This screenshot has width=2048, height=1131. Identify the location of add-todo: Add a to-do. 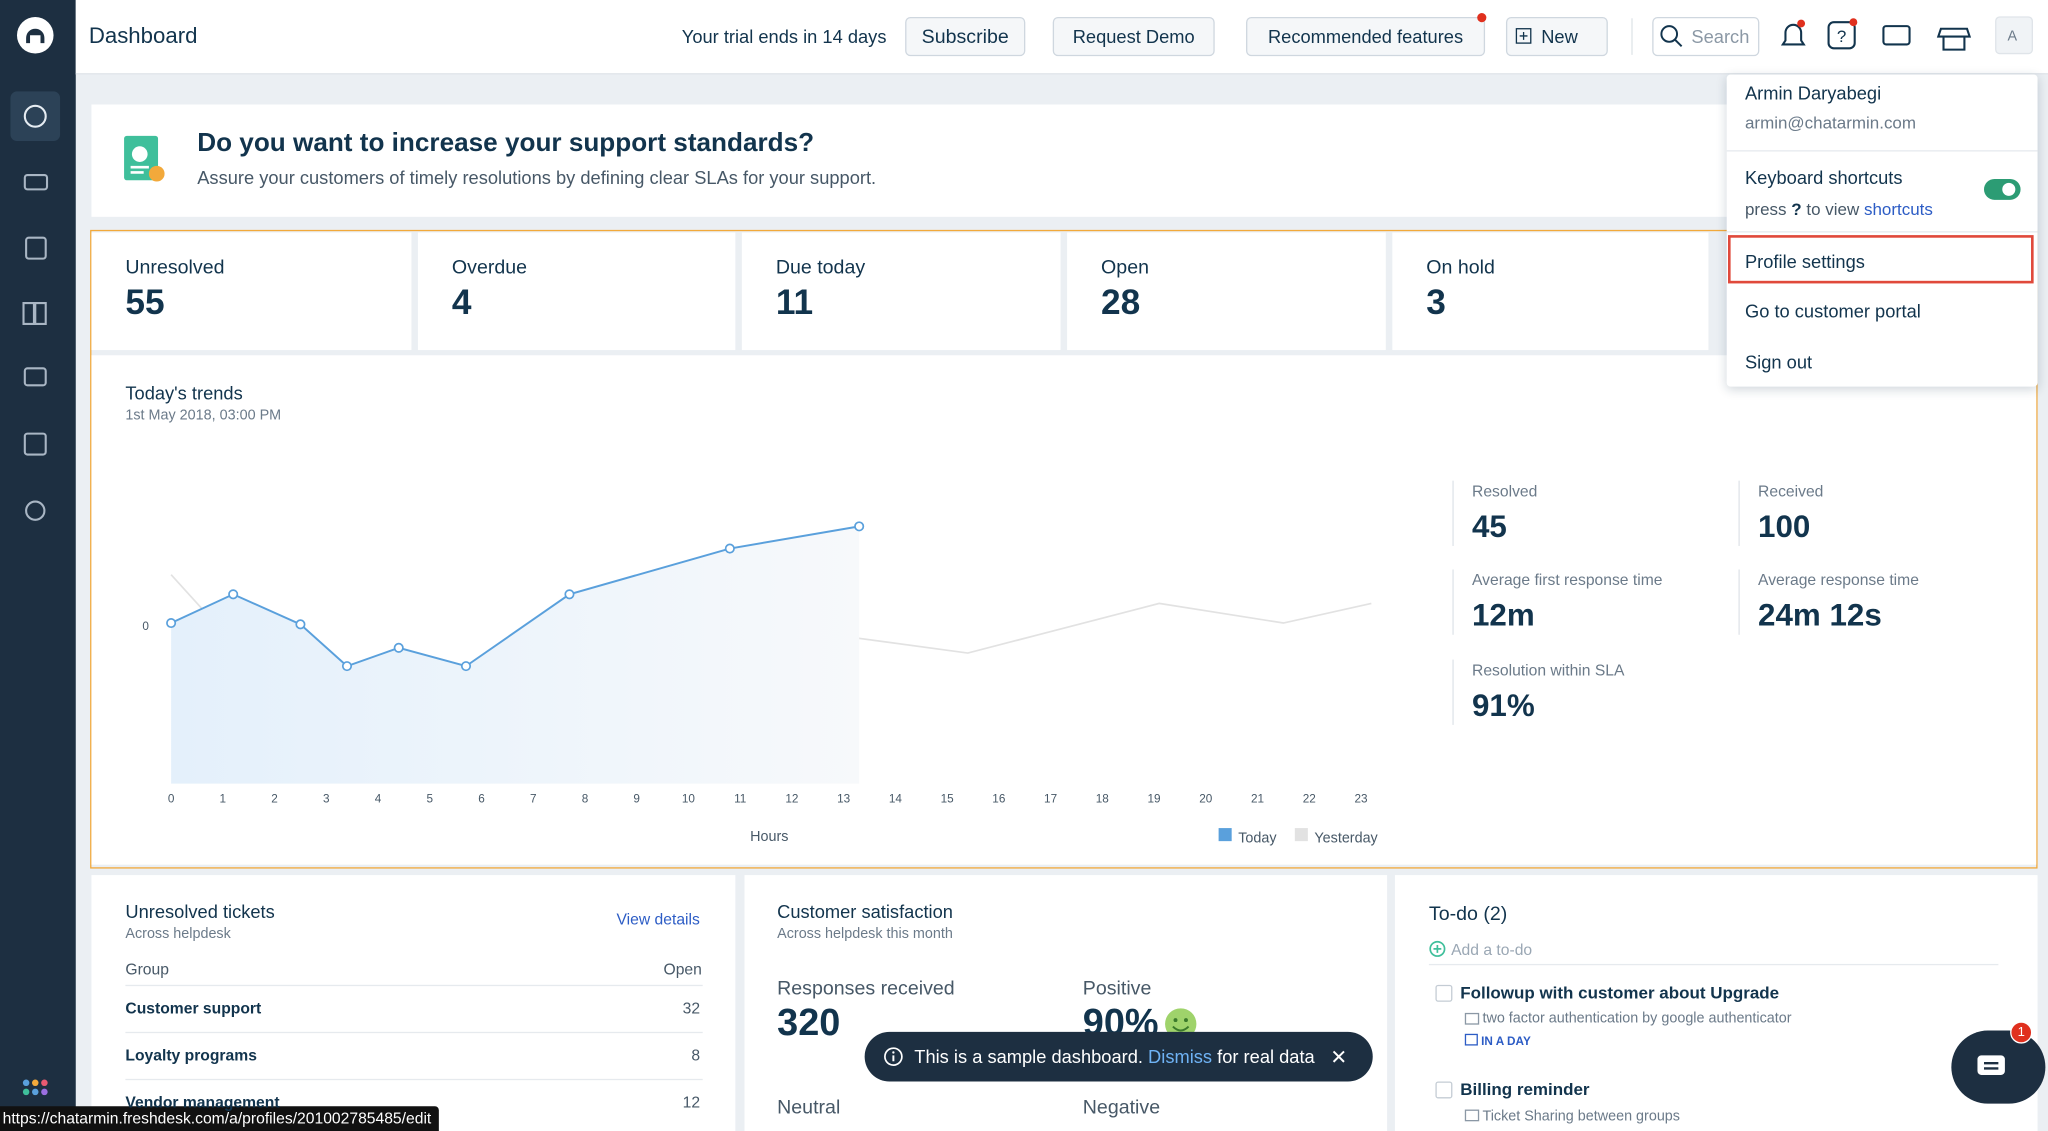
(1492, 949).